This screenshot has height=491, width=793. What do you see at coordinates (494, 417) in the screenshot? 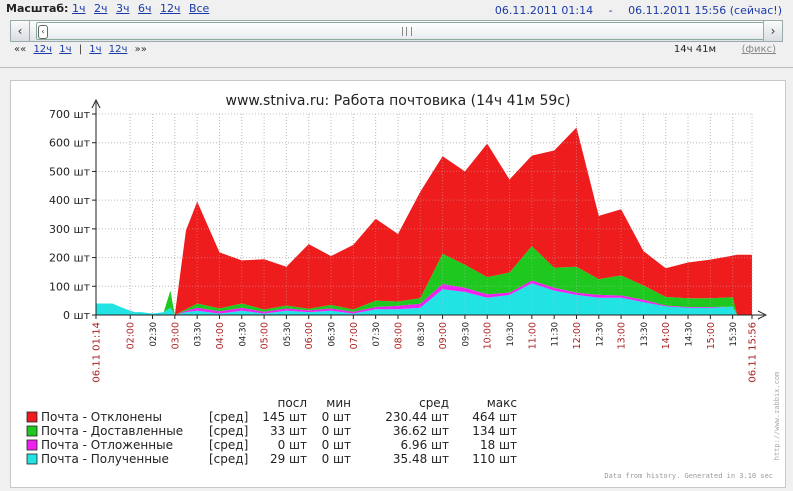
I see `legend-max: 464 шт` at bounding box center [494, 417].